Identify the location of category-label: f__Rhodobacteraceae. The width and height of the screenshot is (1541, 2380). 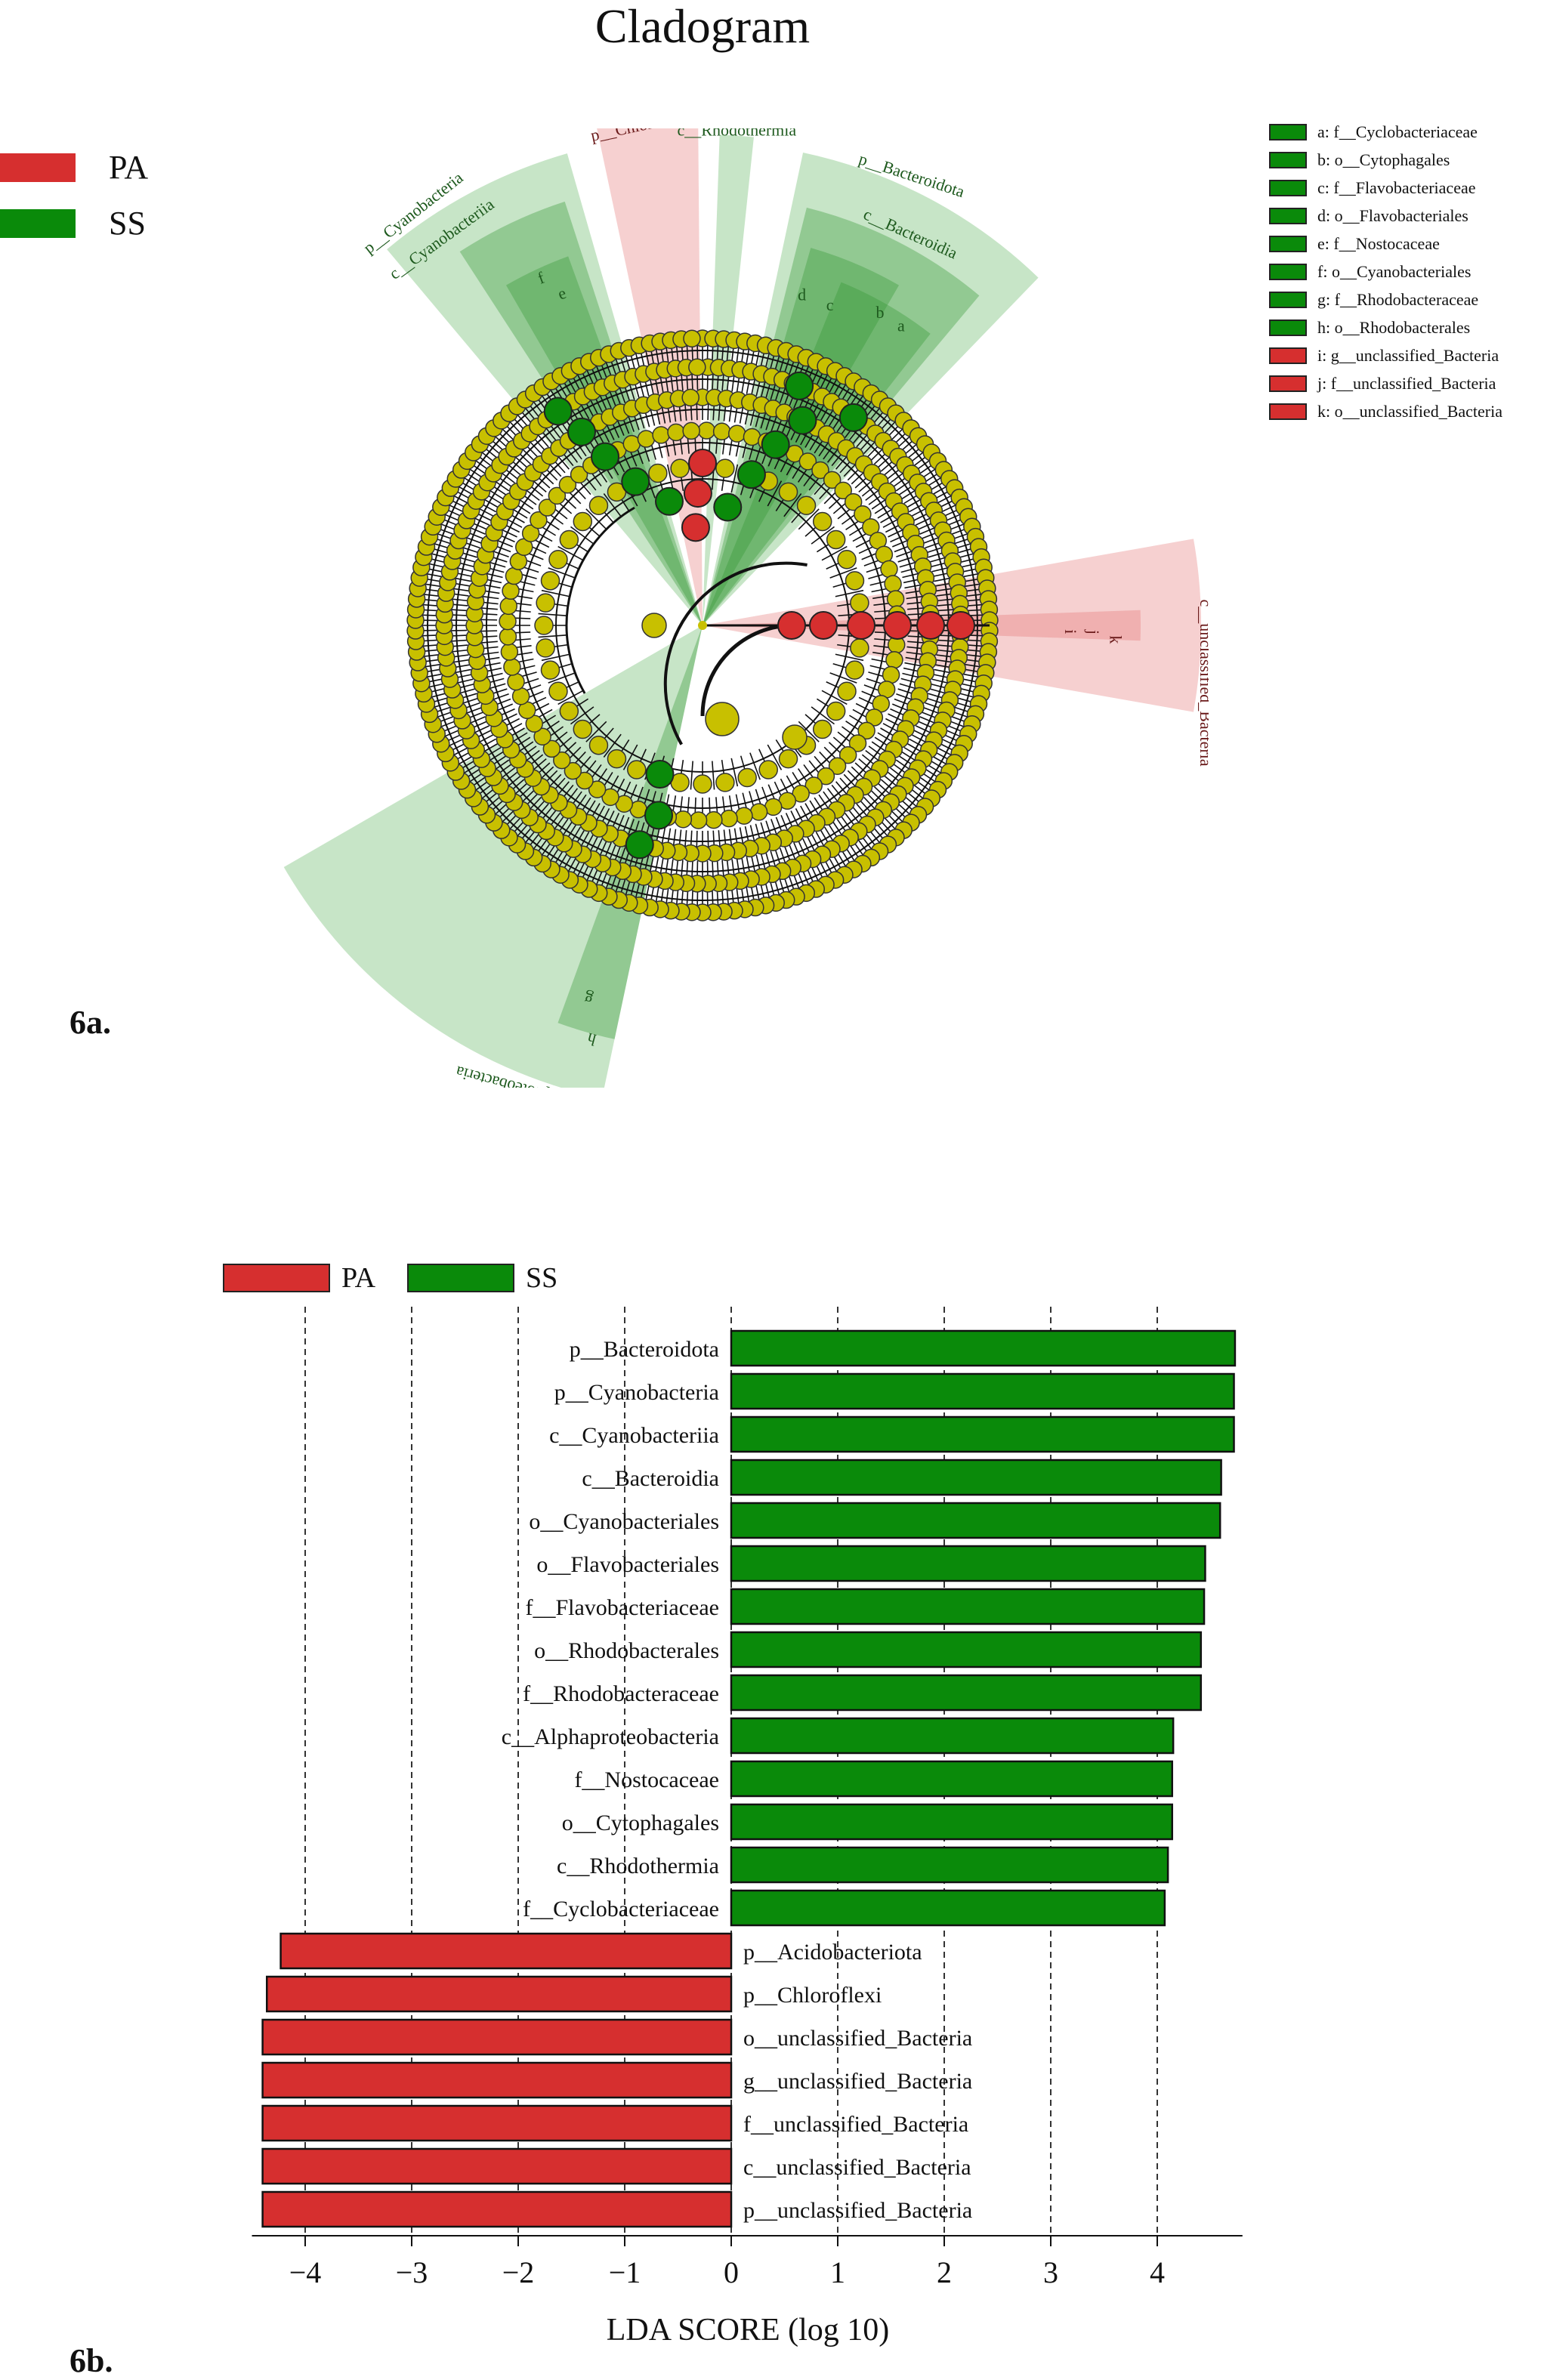
(621, 1693).